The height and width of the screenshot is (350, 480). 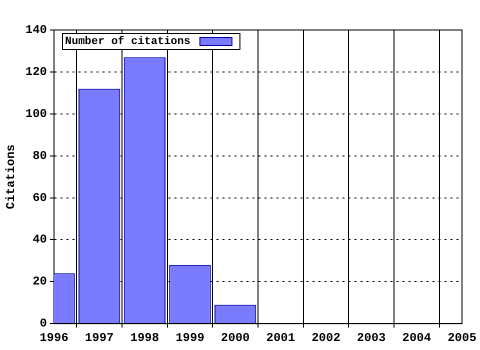 What do you see at coordinates (36, 71) in the screenshot?
I see `y-tick-label: 120` at bounding box center [36, 71].